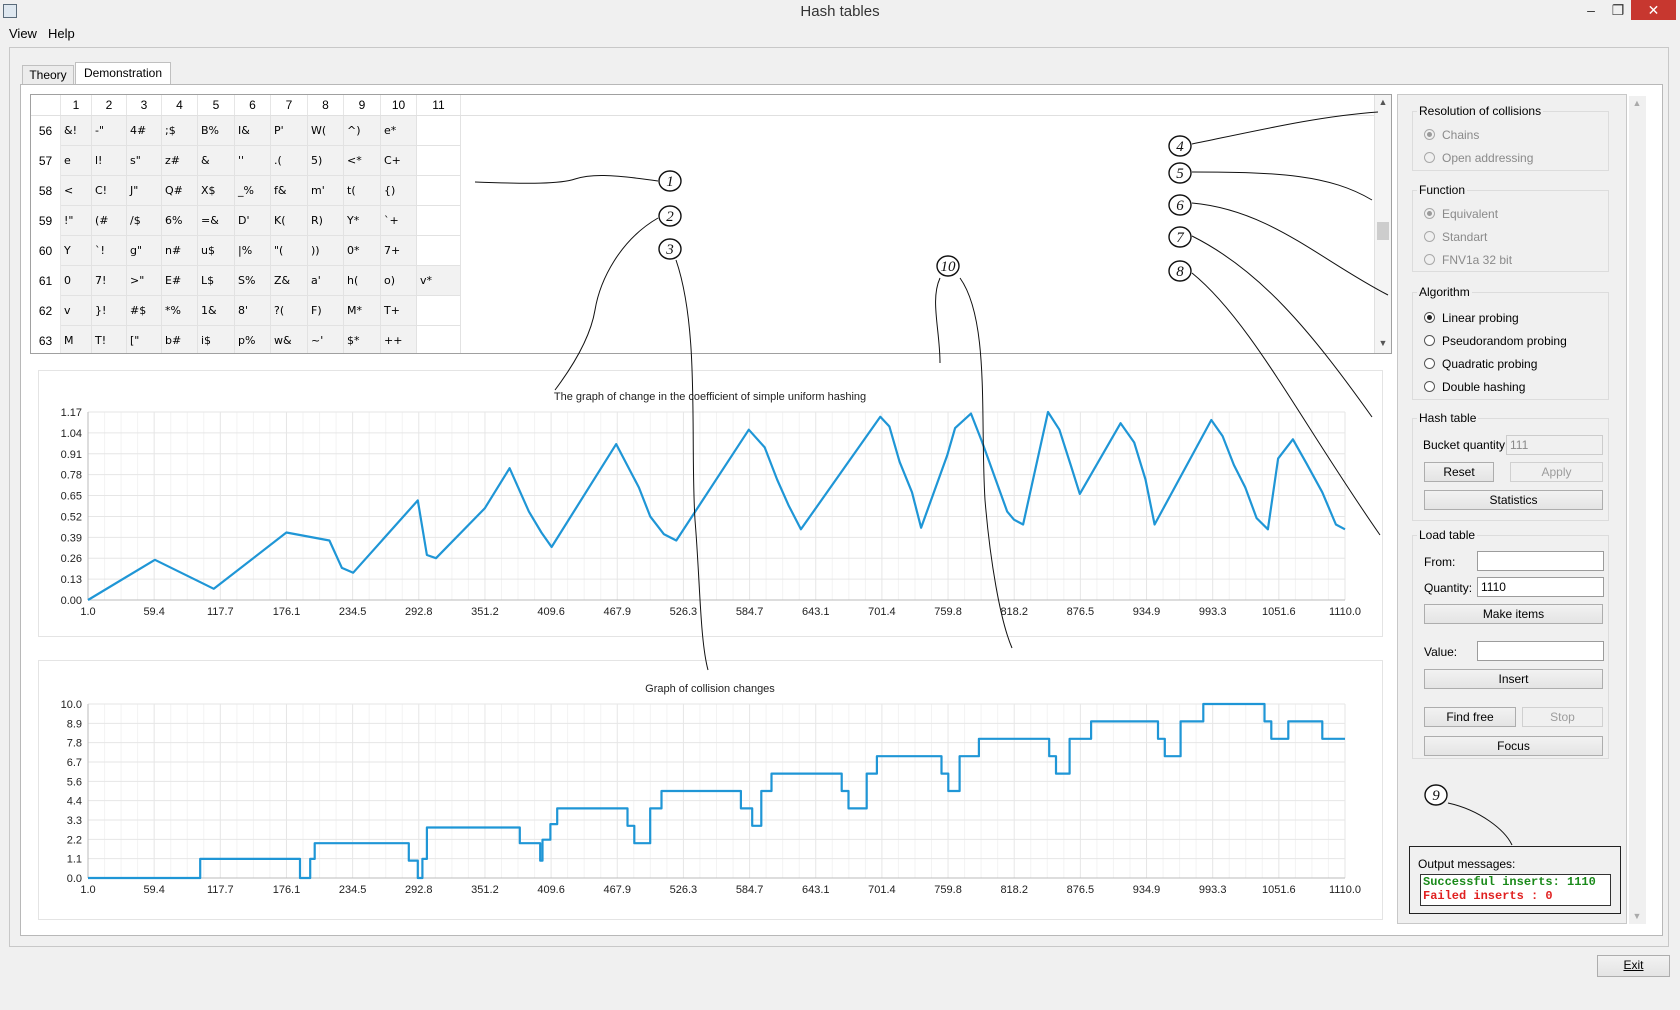 The image size is (1680, 1010). What do you see at coordinates (1383, 231) in the screenshot?
I see `scroll-thumb` at bounding box center [1383, 231].